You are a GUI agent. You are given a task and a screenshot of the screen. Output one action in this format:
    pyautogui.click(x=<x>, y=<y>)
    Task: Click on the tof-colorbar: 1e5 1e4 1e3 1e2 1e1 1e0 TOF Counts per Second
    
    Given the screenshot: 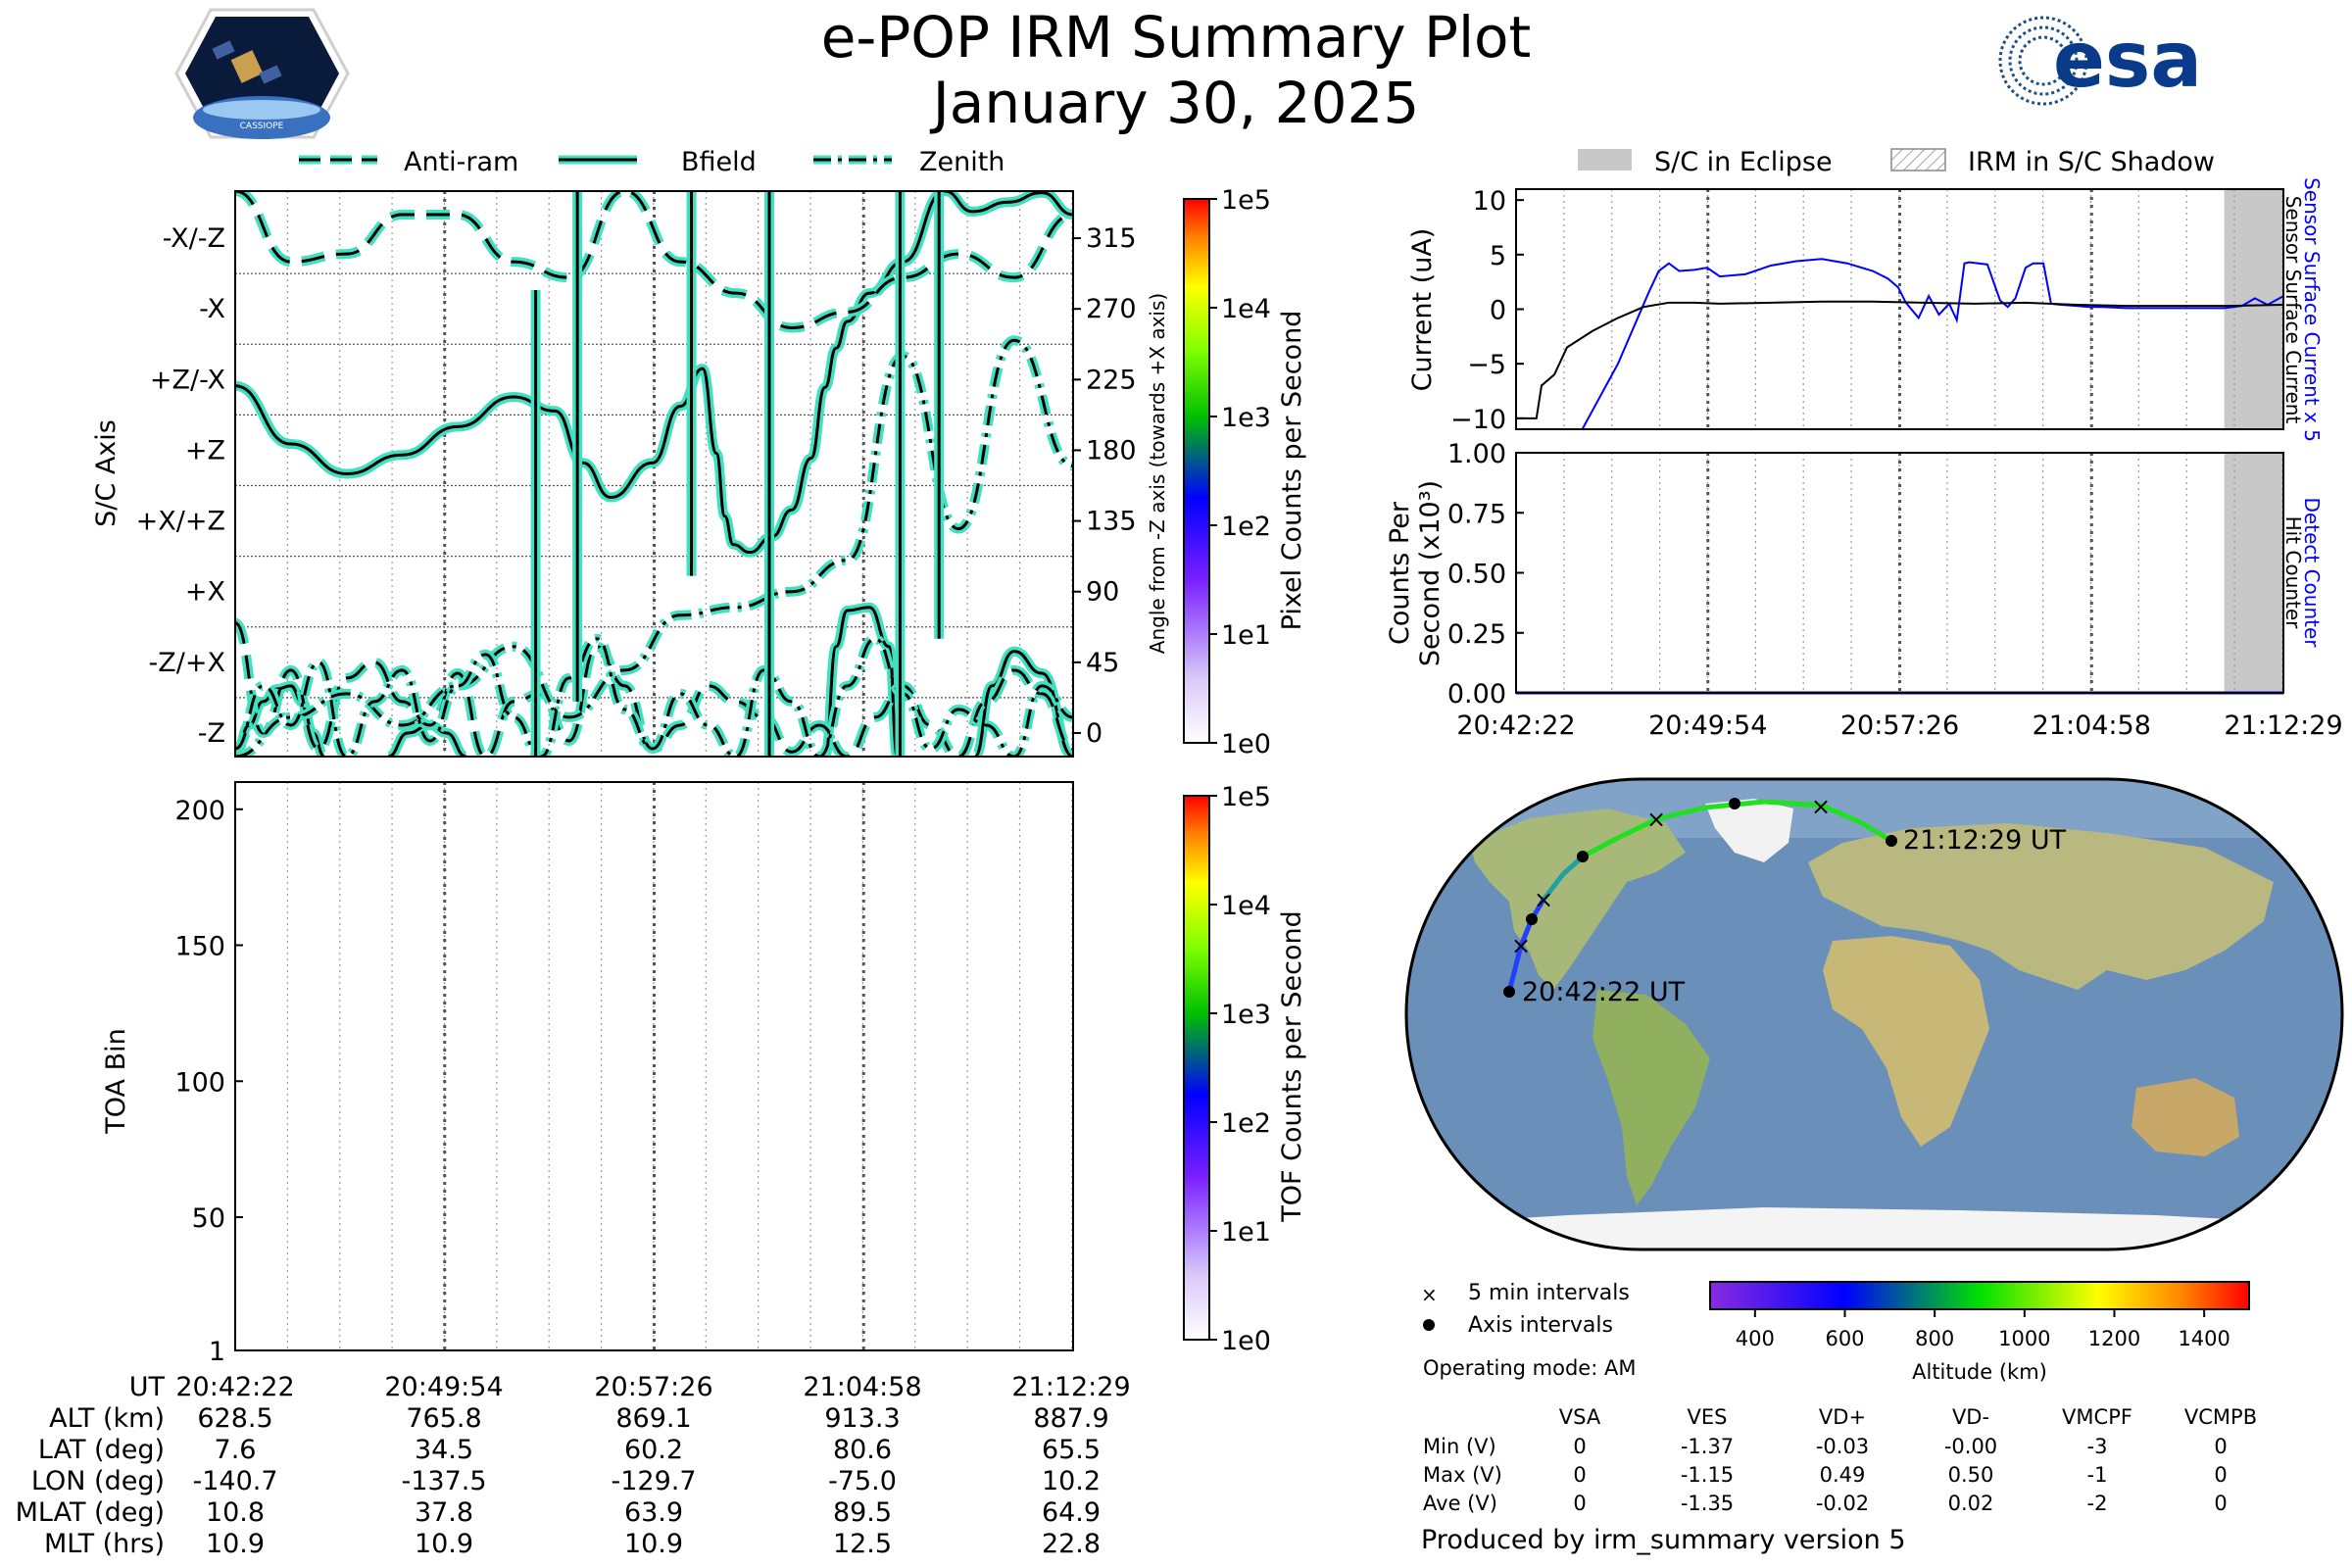 What is the action you would take?
    pyautogui.click(x=1245, y=1069)
    